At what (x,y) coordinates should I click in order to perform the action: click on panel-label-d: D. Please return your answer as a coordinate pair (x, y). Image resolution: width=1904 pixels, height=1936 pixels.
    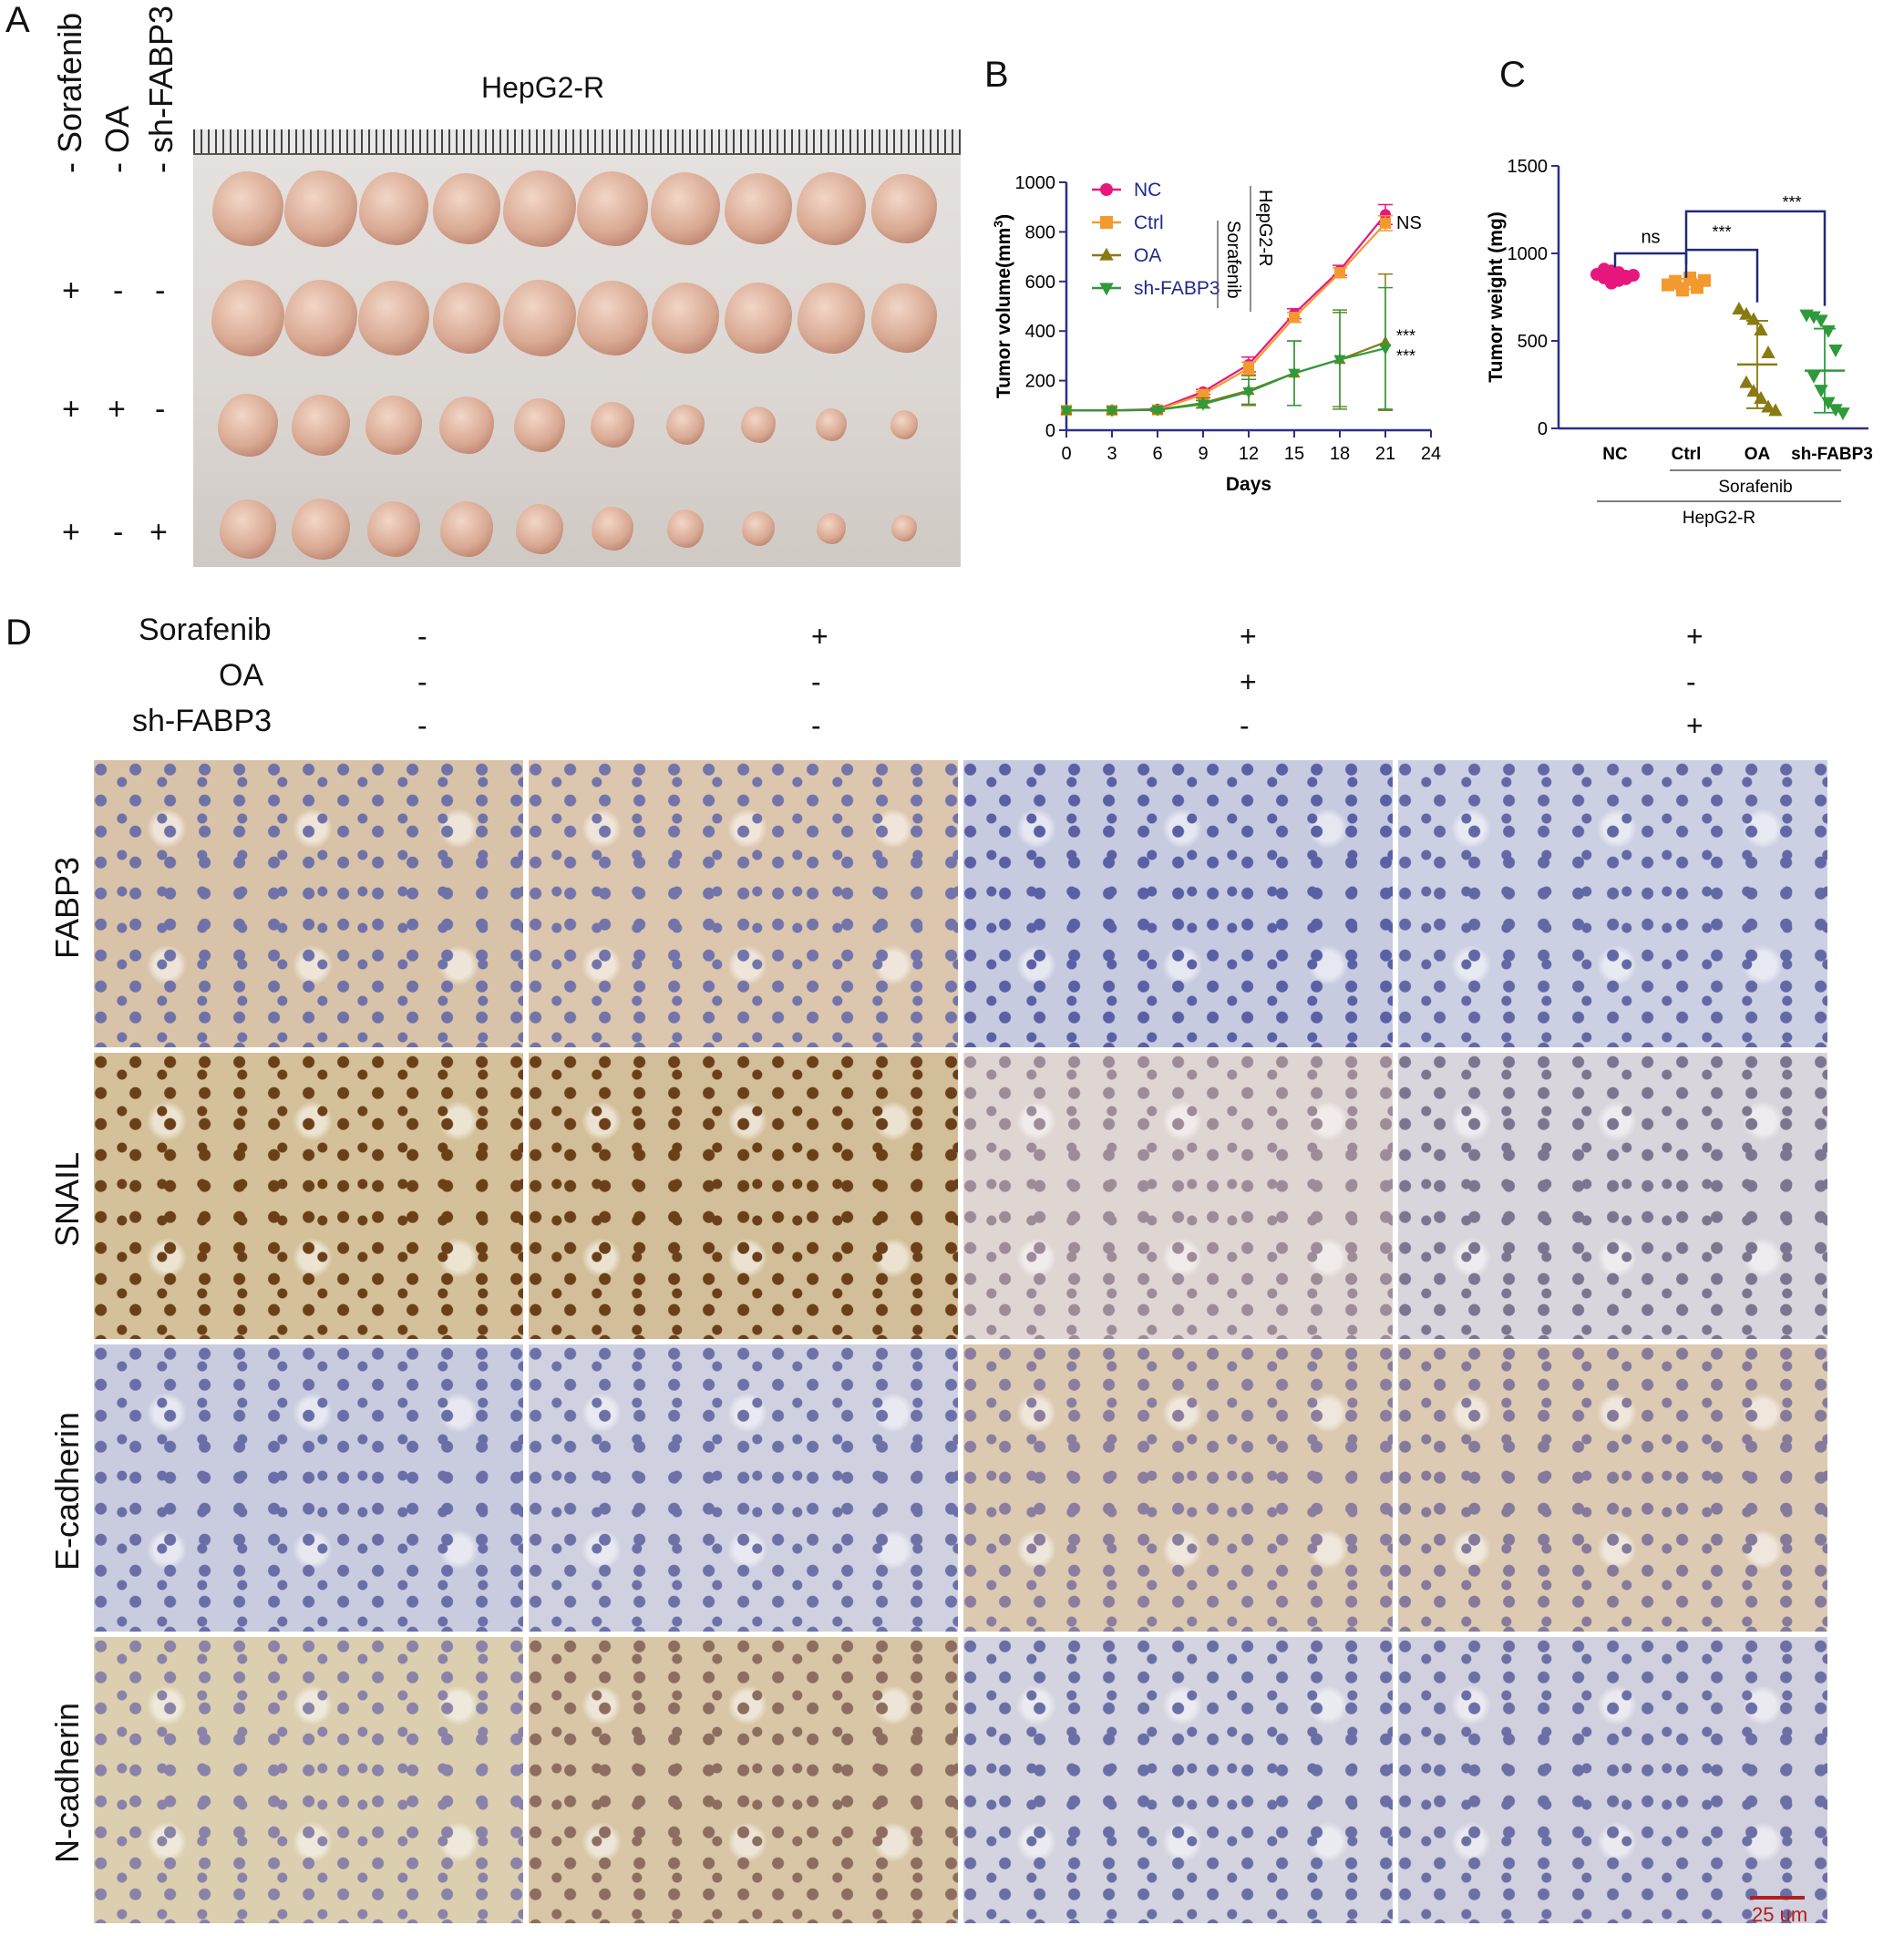
    Looking at the image, I should click on (19, 633).